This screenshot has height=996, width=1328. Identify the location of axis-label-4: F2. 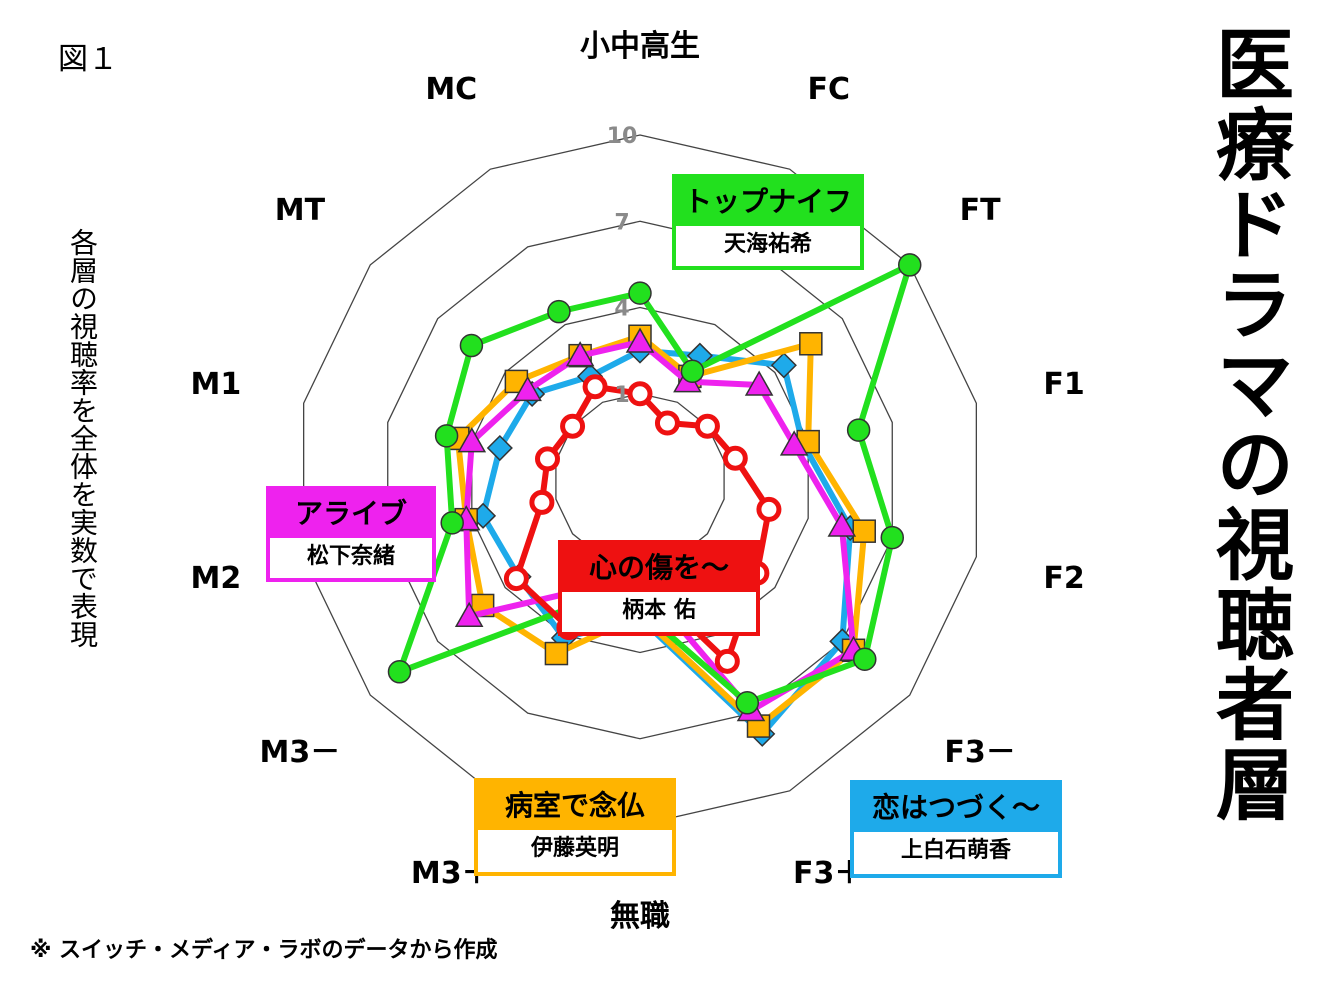
(1063, 578).